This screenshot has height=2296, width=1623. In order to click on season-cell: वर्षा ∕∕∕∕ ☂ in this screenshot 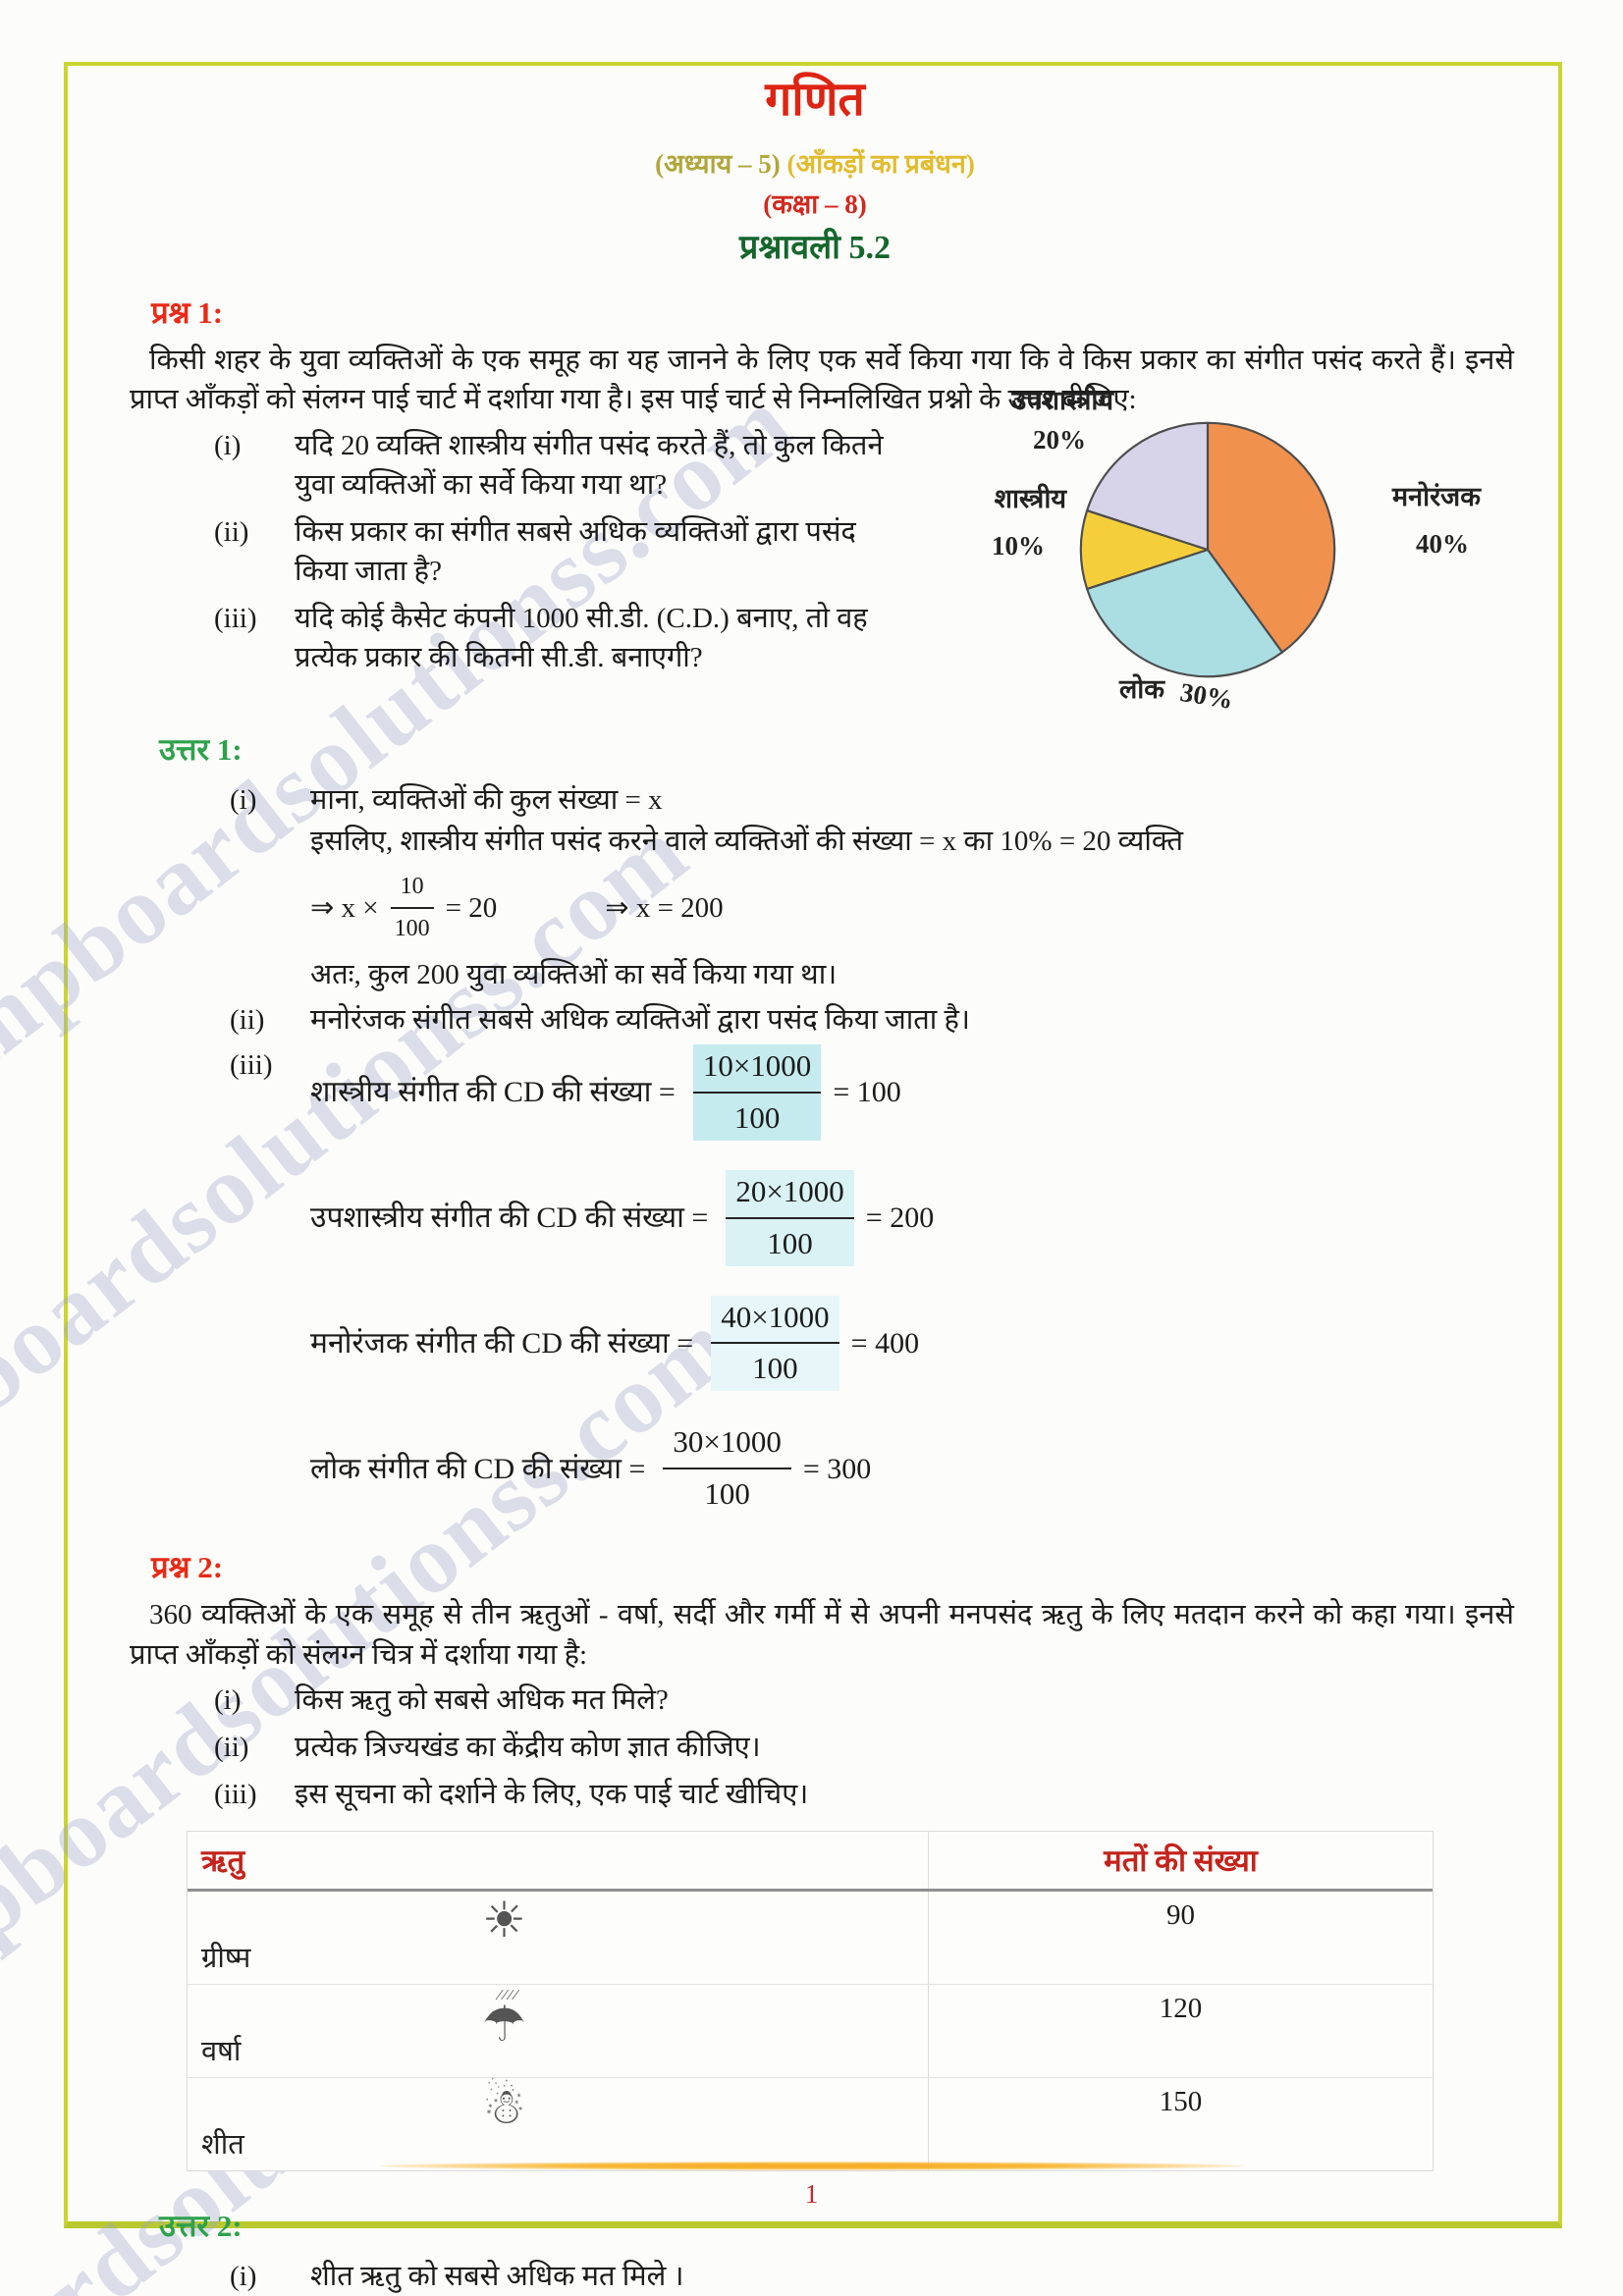, I will do `click(559, 2030)`.